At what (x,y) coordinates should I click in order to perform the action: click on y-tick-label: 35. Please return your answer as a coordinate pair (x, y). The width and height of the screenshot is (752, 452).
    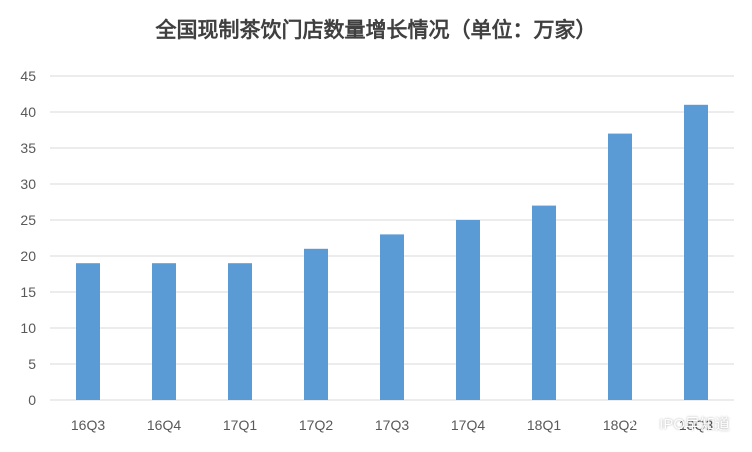
    Looking at the image, I should click on (28, 148).